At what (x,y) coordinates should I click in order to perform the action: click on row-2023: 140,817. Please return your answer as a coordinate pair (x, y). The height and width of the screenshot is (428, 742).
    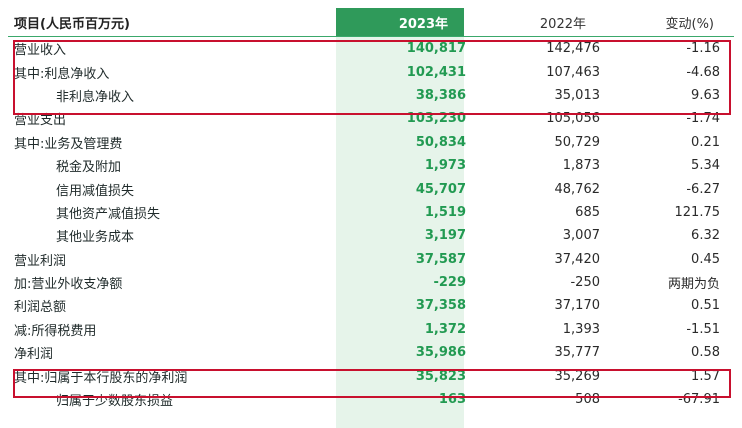
    Looking at the image, I should click on (436, 49).